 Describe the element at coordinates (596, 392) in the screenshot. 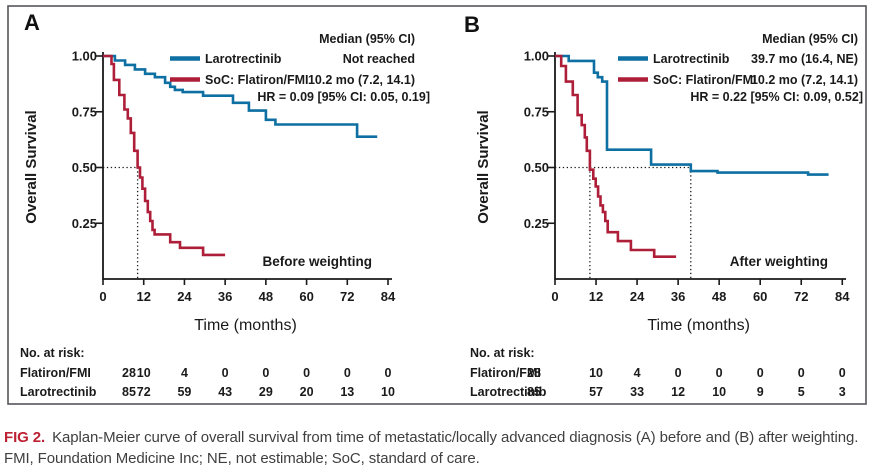

I see `risk-count: 57` at that location.